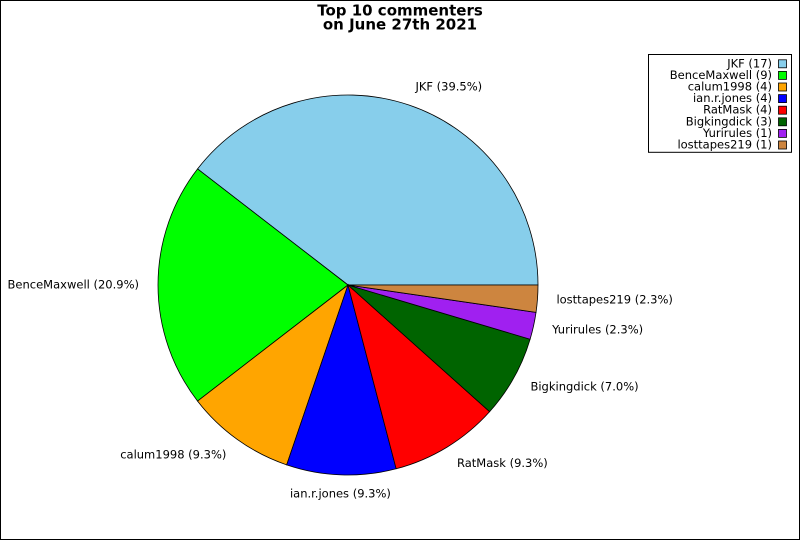 This screenshot has width=800, height=540. Describe the element at coordinates (502, 463) in the screenshot. I see `slice-label: RatMask (9.3%)` at that location.